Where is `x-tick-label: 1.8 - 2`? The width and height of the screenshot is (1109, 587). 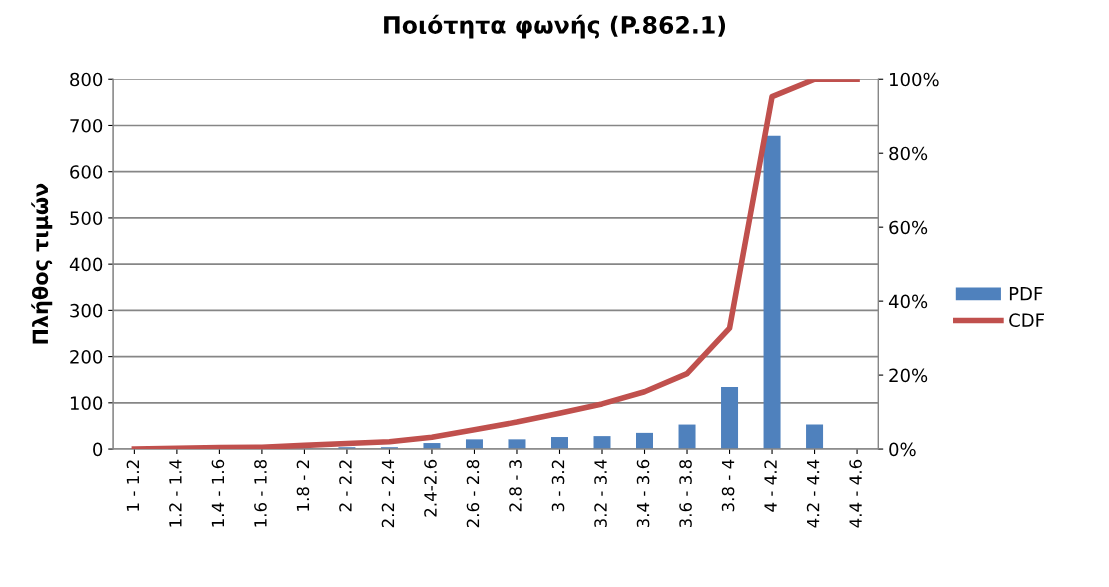 x-tick-label: 1.8 - 2 is located at coordinates (303, 485).